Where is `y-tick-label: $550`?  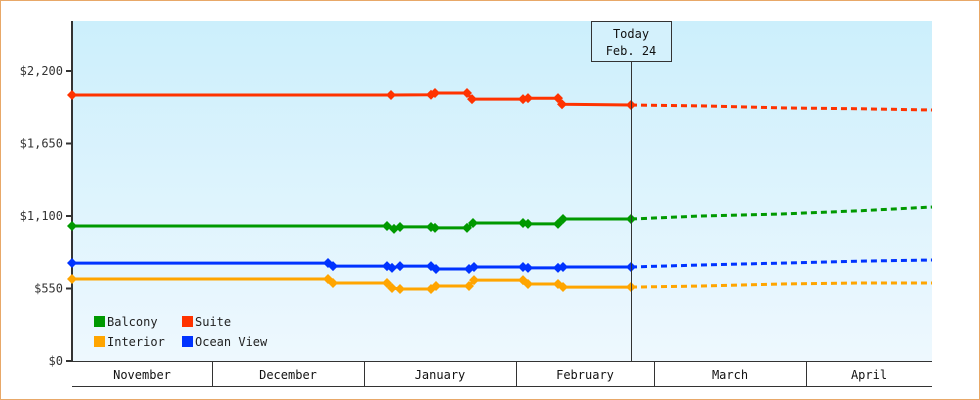 y-tick-label: $550 is located at coordinates (48, 289).